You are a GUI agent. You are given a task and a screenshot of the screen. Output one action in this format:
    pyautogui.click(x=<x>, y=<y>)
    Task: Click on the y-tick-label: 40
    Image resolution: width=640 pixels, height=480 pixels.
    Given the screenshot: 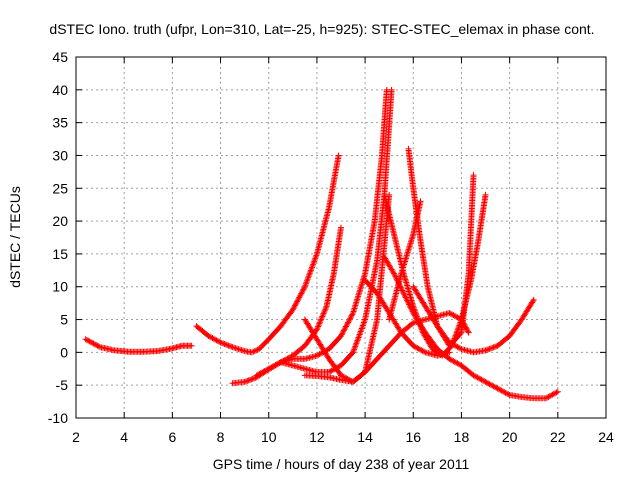 What is the action you would take?
    pyautogui.click(x=60, y=90)
    